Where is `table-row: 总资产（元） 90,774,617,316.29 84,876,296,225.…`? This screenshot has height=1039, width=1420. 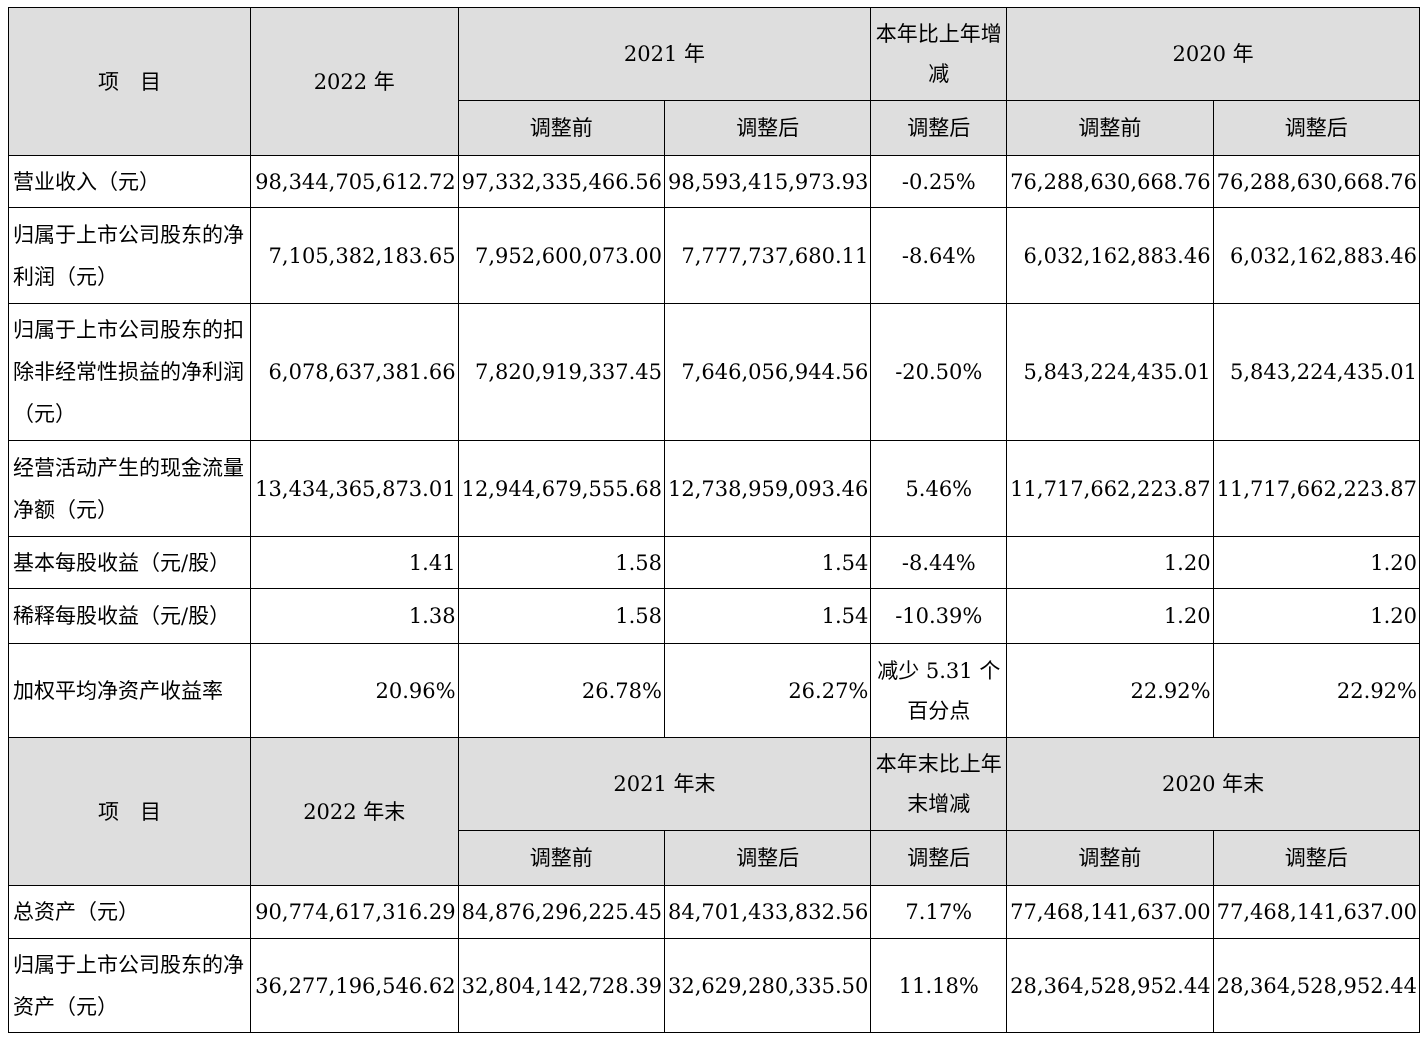
table-row: 总资产（元） 90,774,617,316.29 84,876,296,225.… is located at coordinates (714, 912).